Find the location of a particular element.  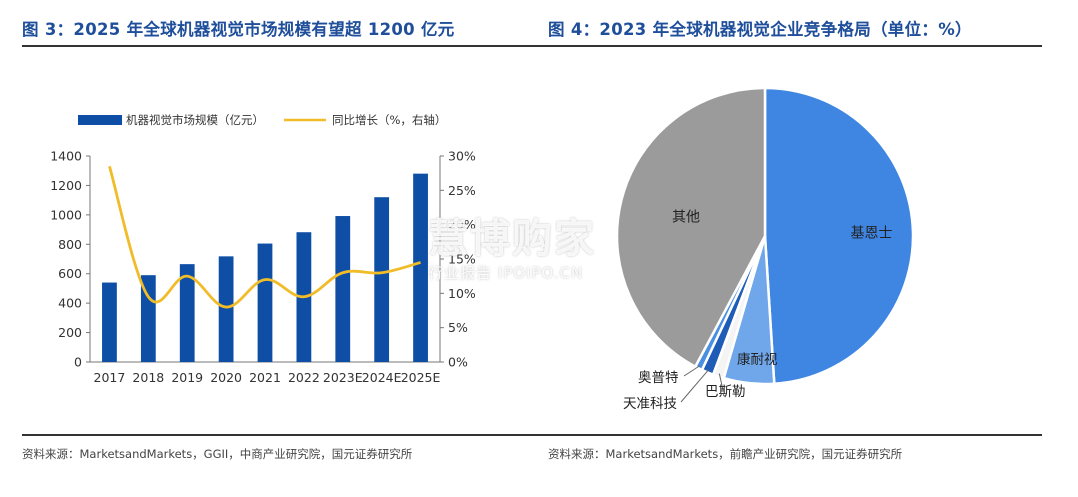

y-left-tick-label: 200 is located at coordinates (70, 332).